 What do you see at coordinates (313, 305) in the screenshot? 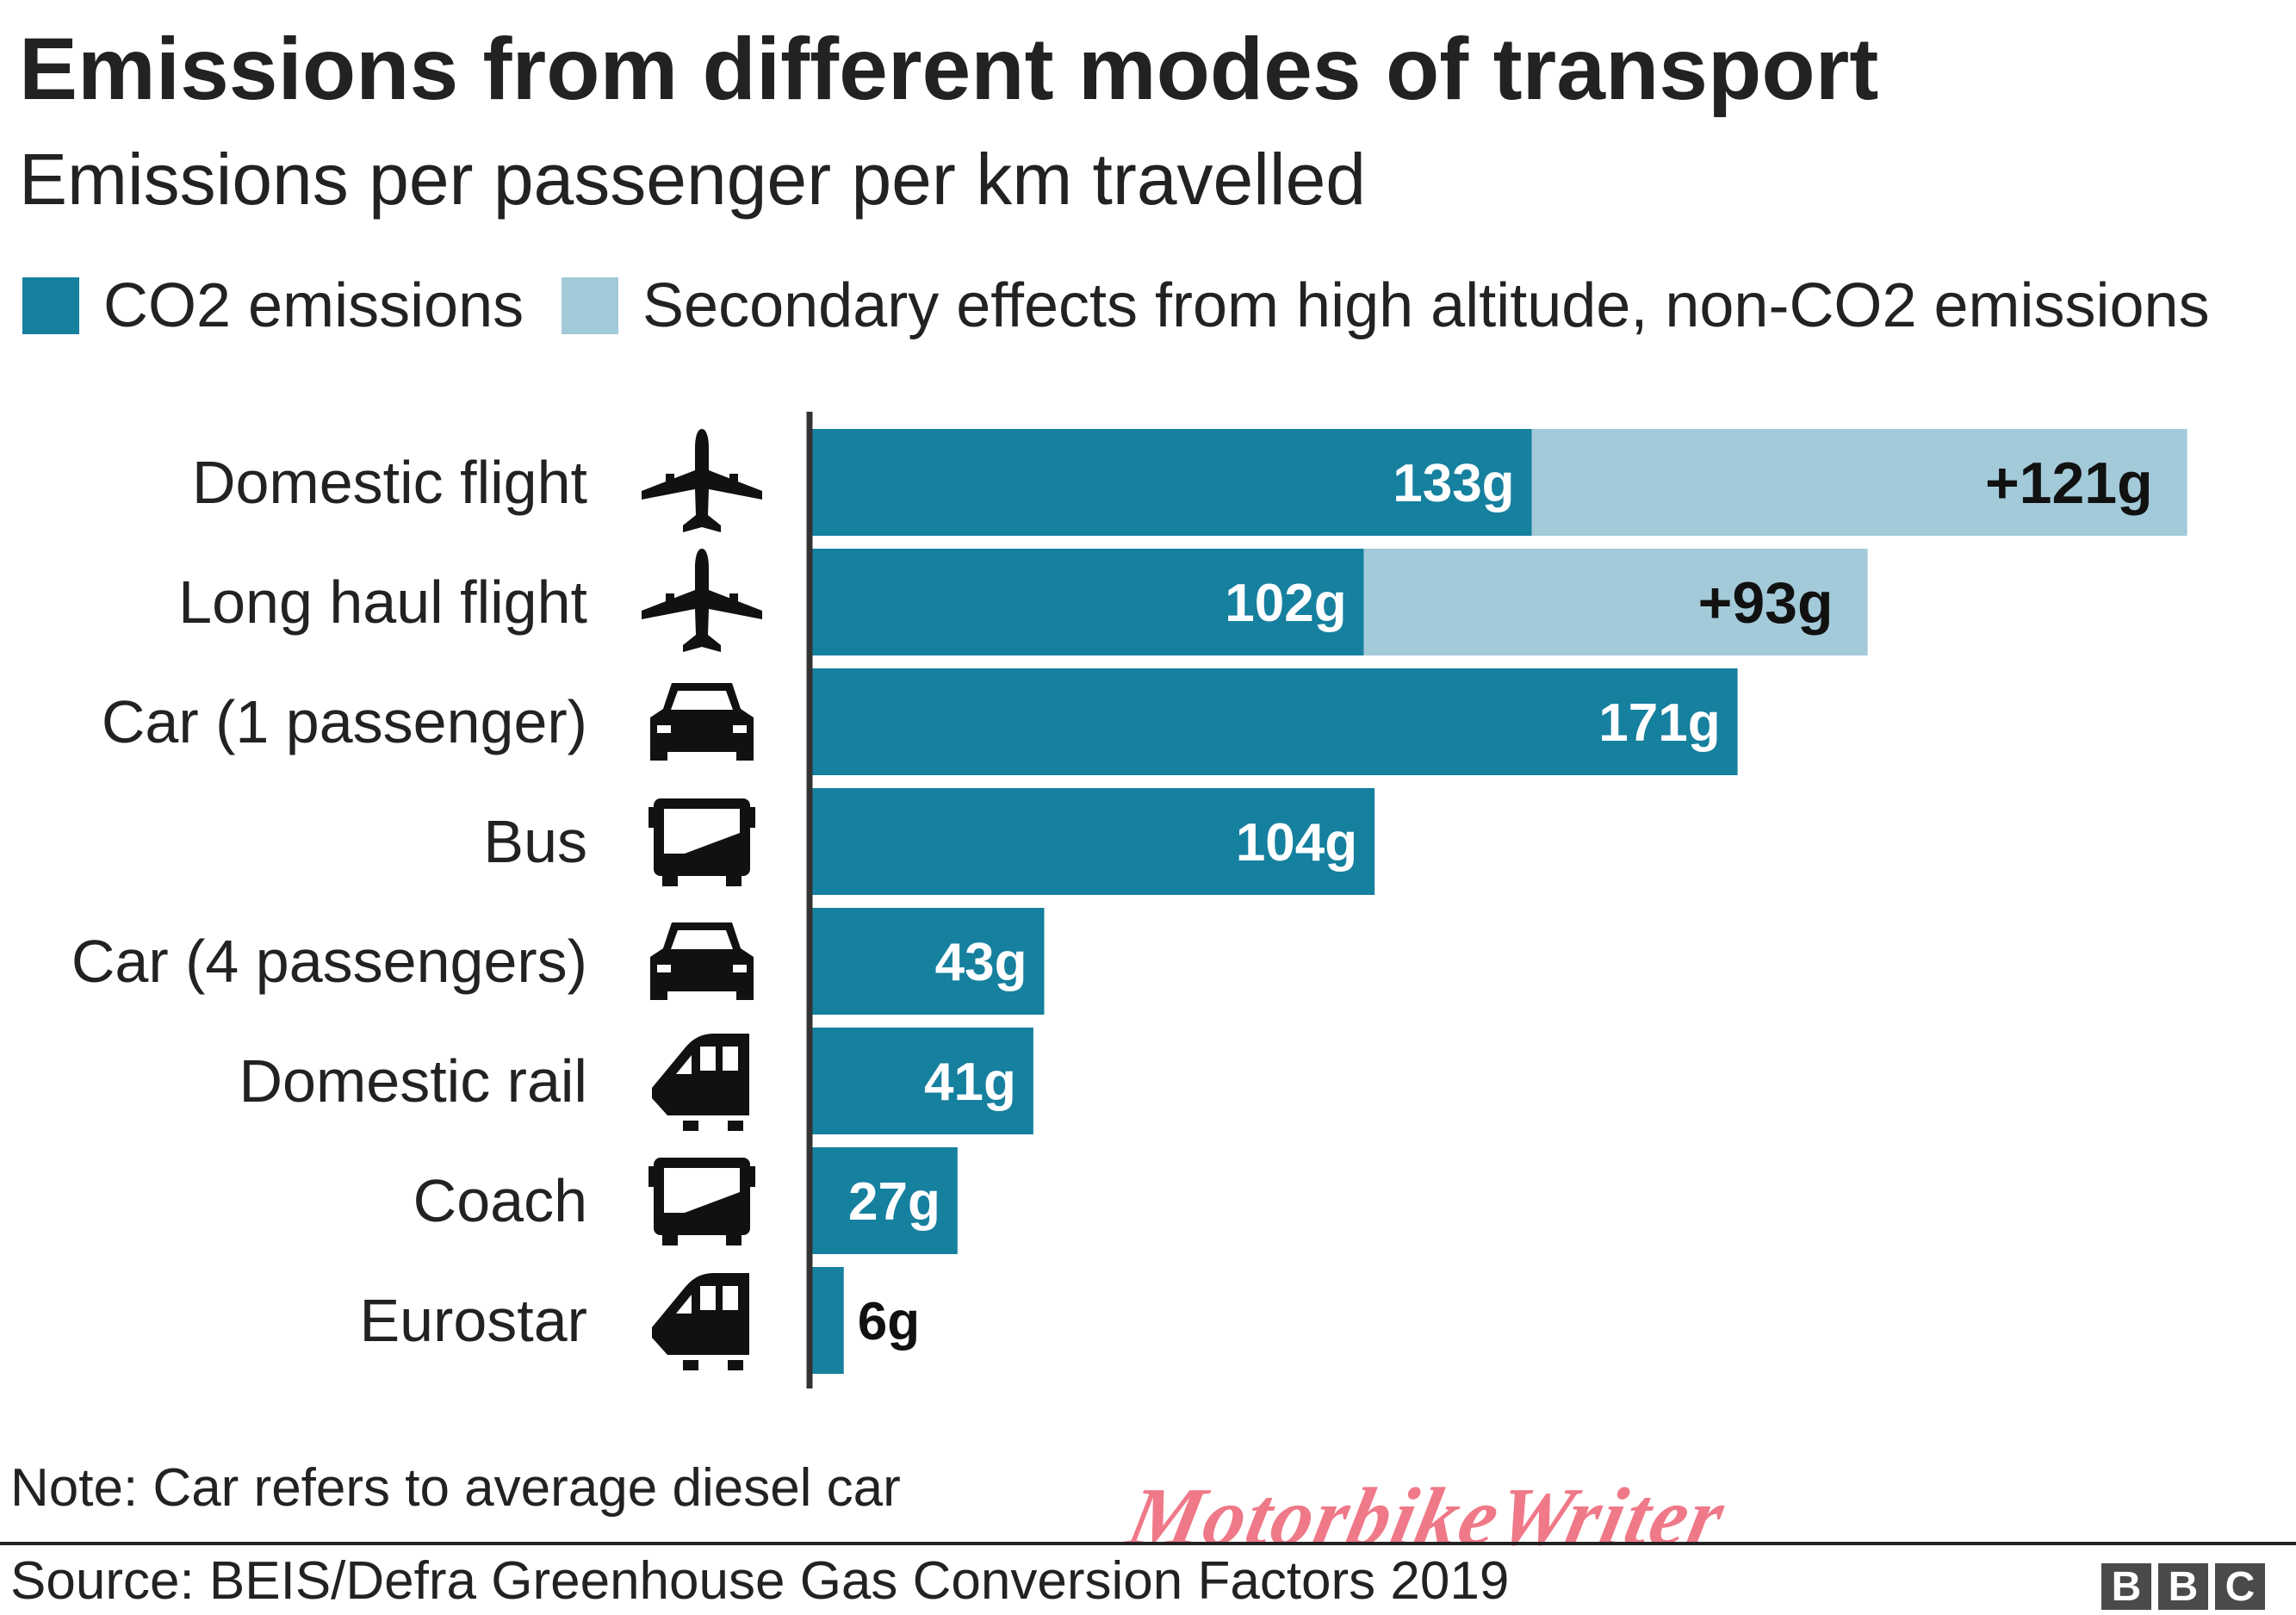
I see `legend-label-co2: CO2 emissions` at bounding box center [313, 305].